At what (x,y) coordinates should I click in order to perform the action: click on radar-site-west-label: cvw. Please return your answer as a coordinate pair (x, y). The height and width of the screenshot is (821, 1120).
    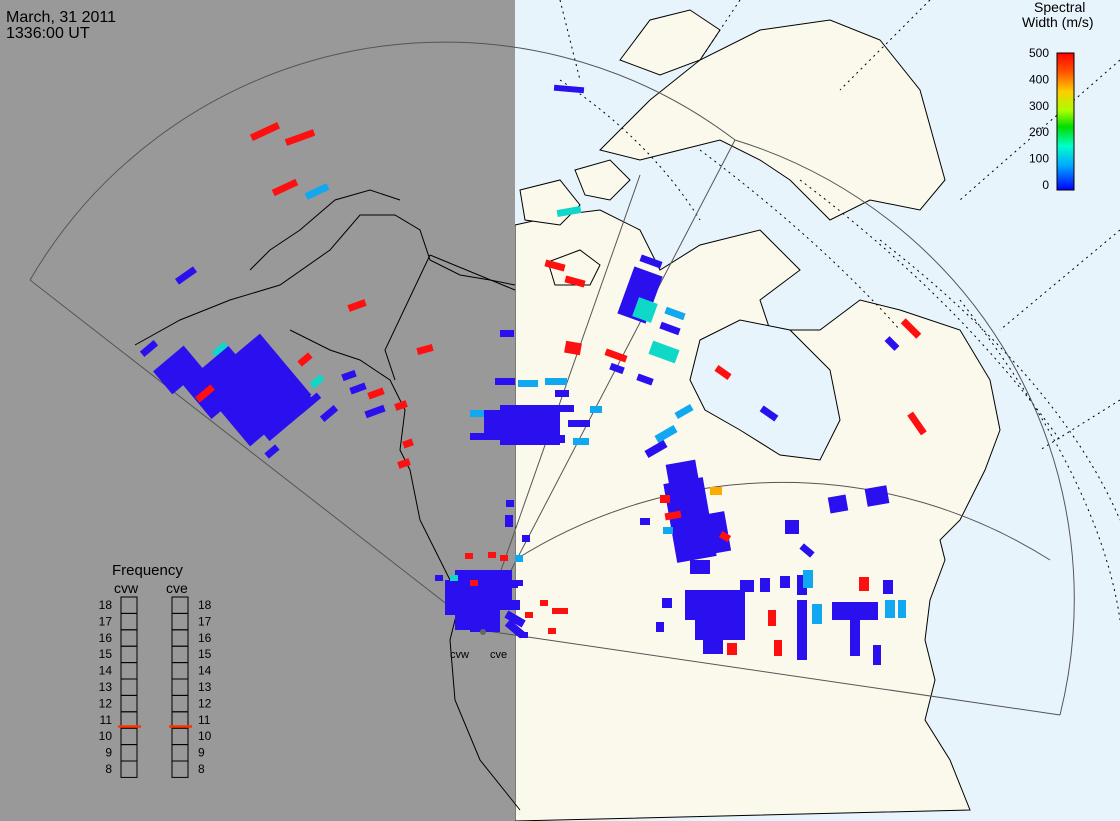
    Looking at the image, I should click on (459, 655).